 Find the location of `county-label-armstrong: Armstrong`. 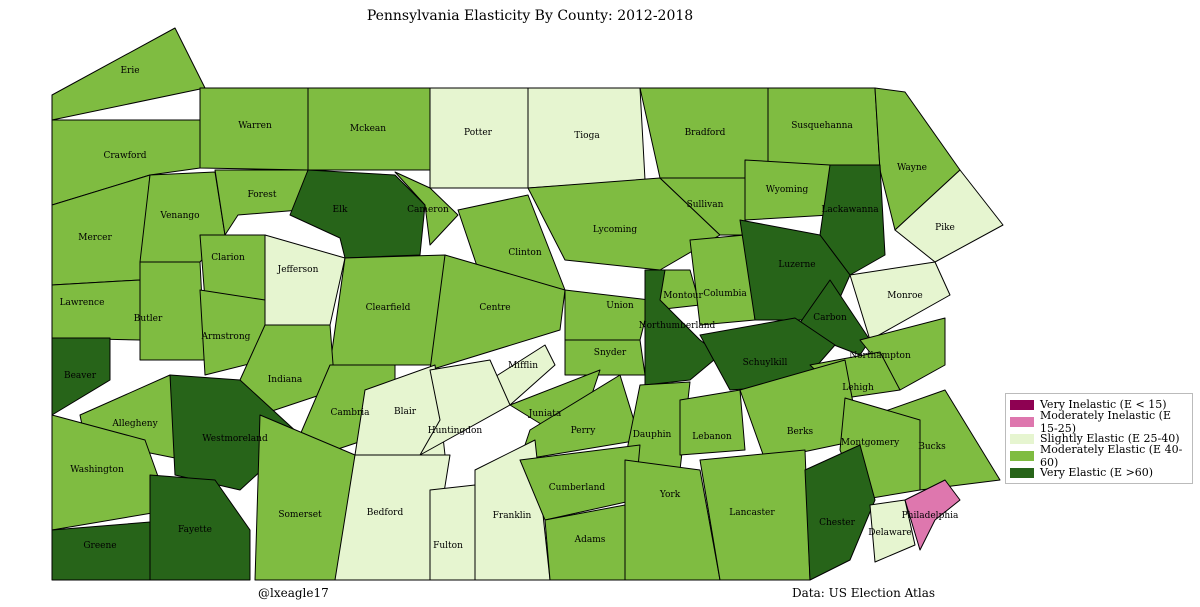

county-label-armstrong: Armstrong is located at coordinates (226, 337).